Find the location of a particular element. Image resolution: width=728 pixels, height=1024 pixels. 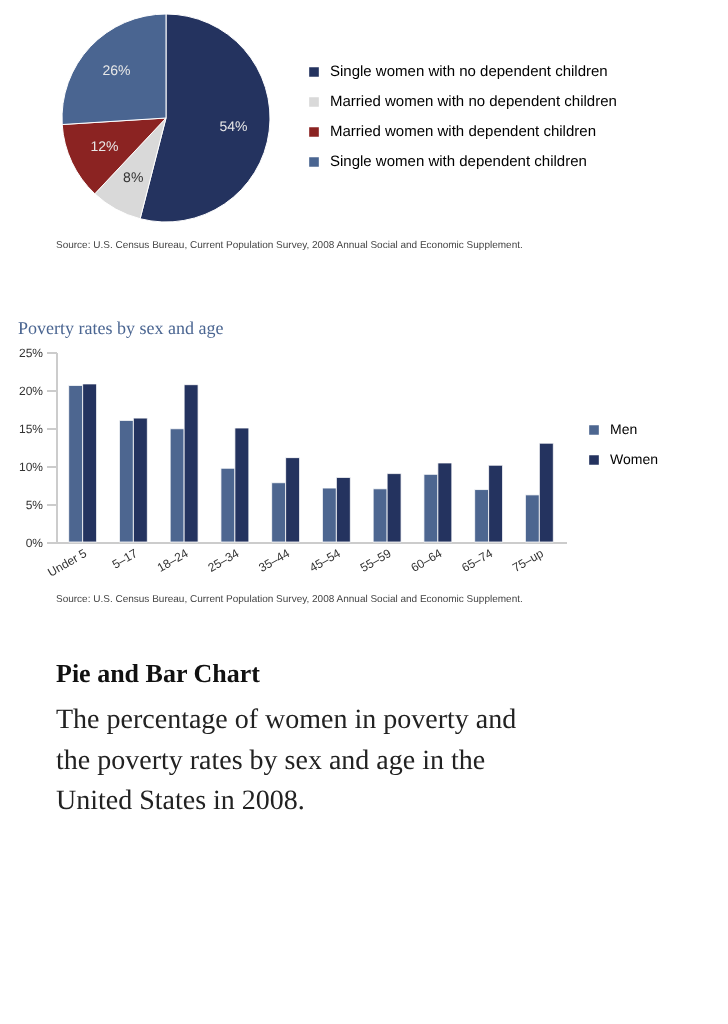

text: The percentage of women in poverty and the poverty rates by sex and age in the United States in 2008. is located at coordinates (286, 762).